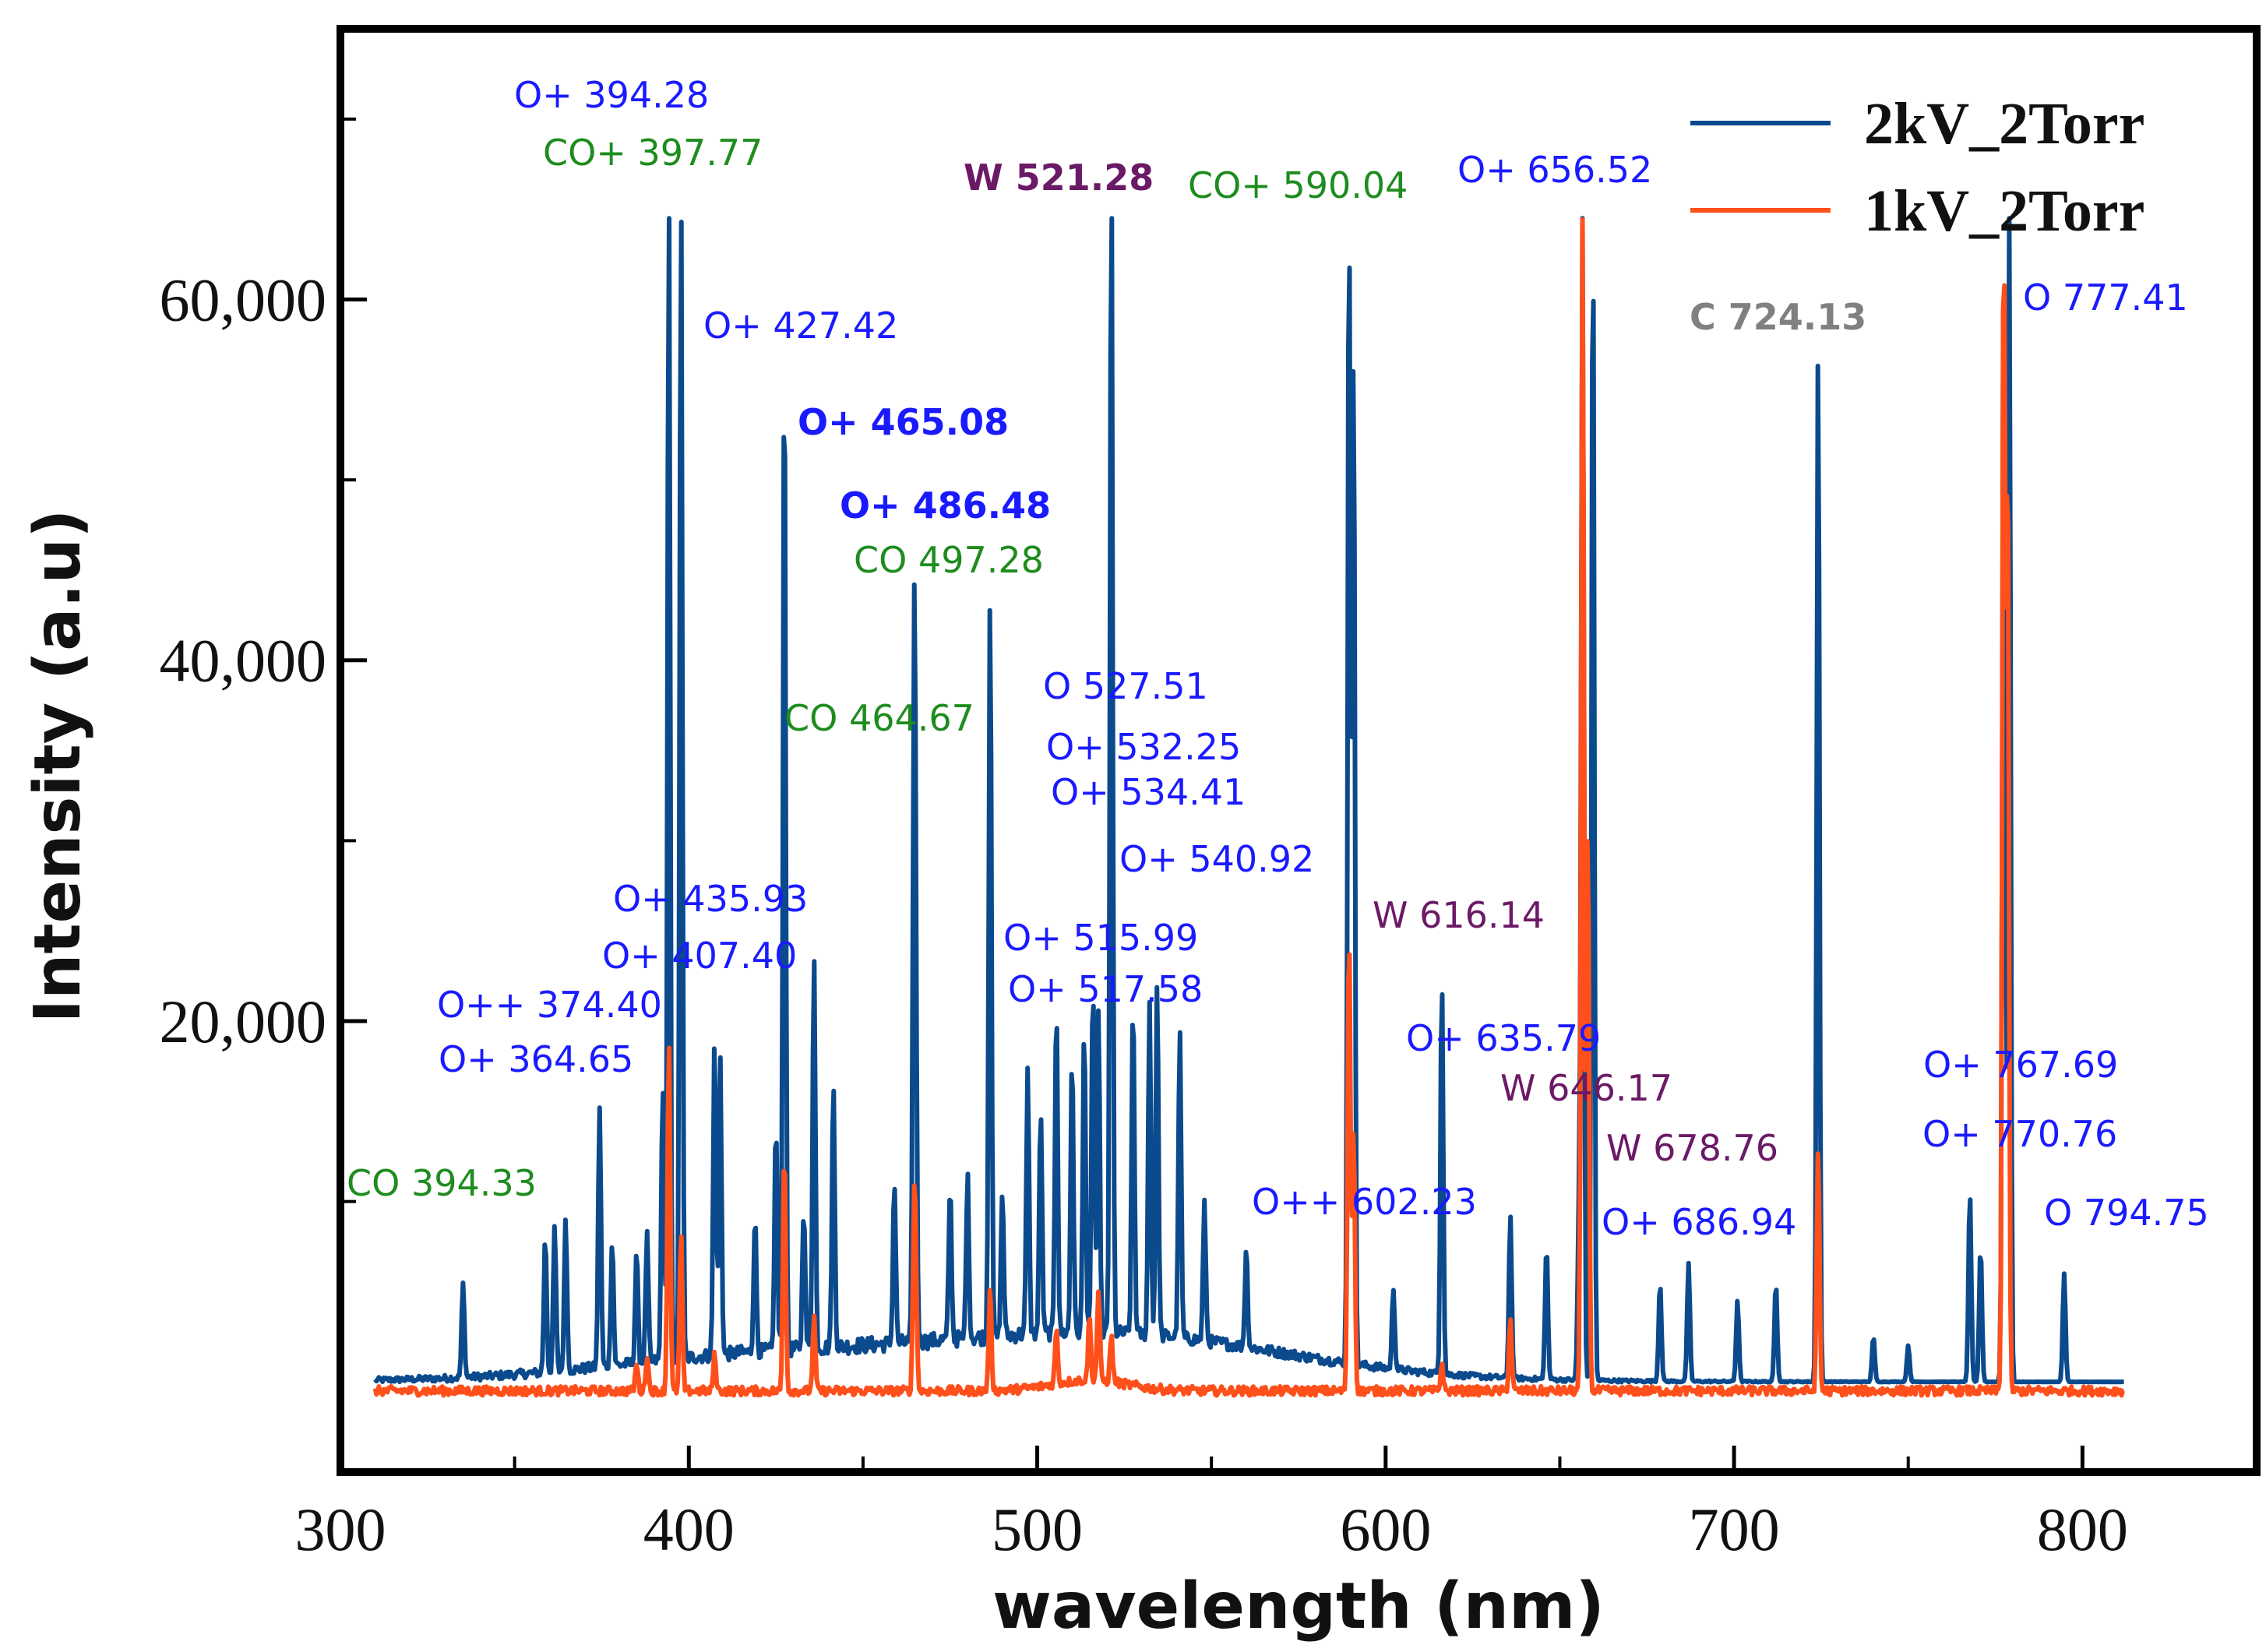 The image size is (2266, 1652). Describe the element at coordinates (2004, 211) in the screenshot. I see `legend-entry-label: 1kV_2Torr` at that location.